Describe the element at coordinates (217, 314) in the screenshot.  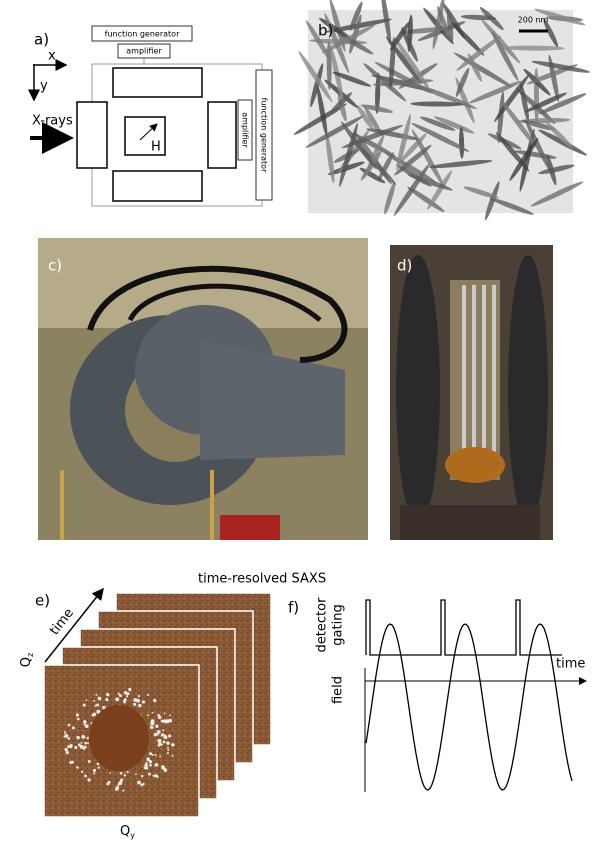
I see `cable` at that location.